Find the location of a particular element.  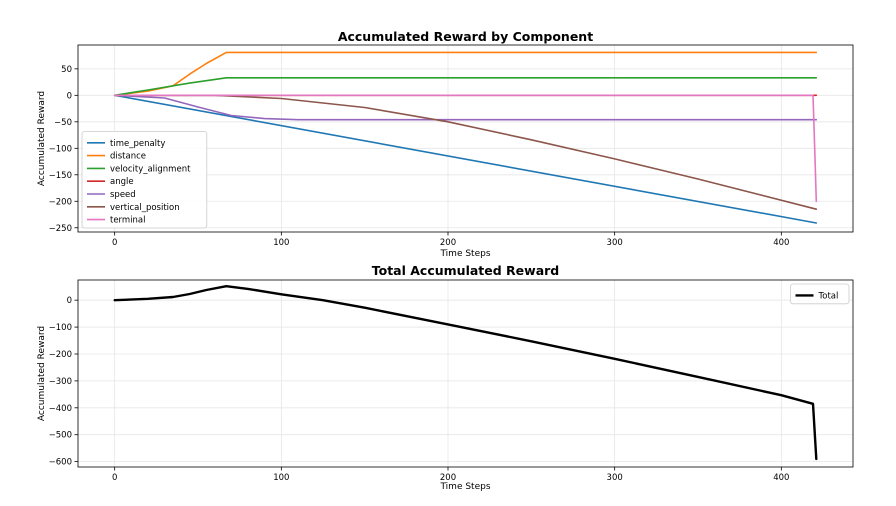

y-tick-label: −300 is located at coordinates (60, 382).